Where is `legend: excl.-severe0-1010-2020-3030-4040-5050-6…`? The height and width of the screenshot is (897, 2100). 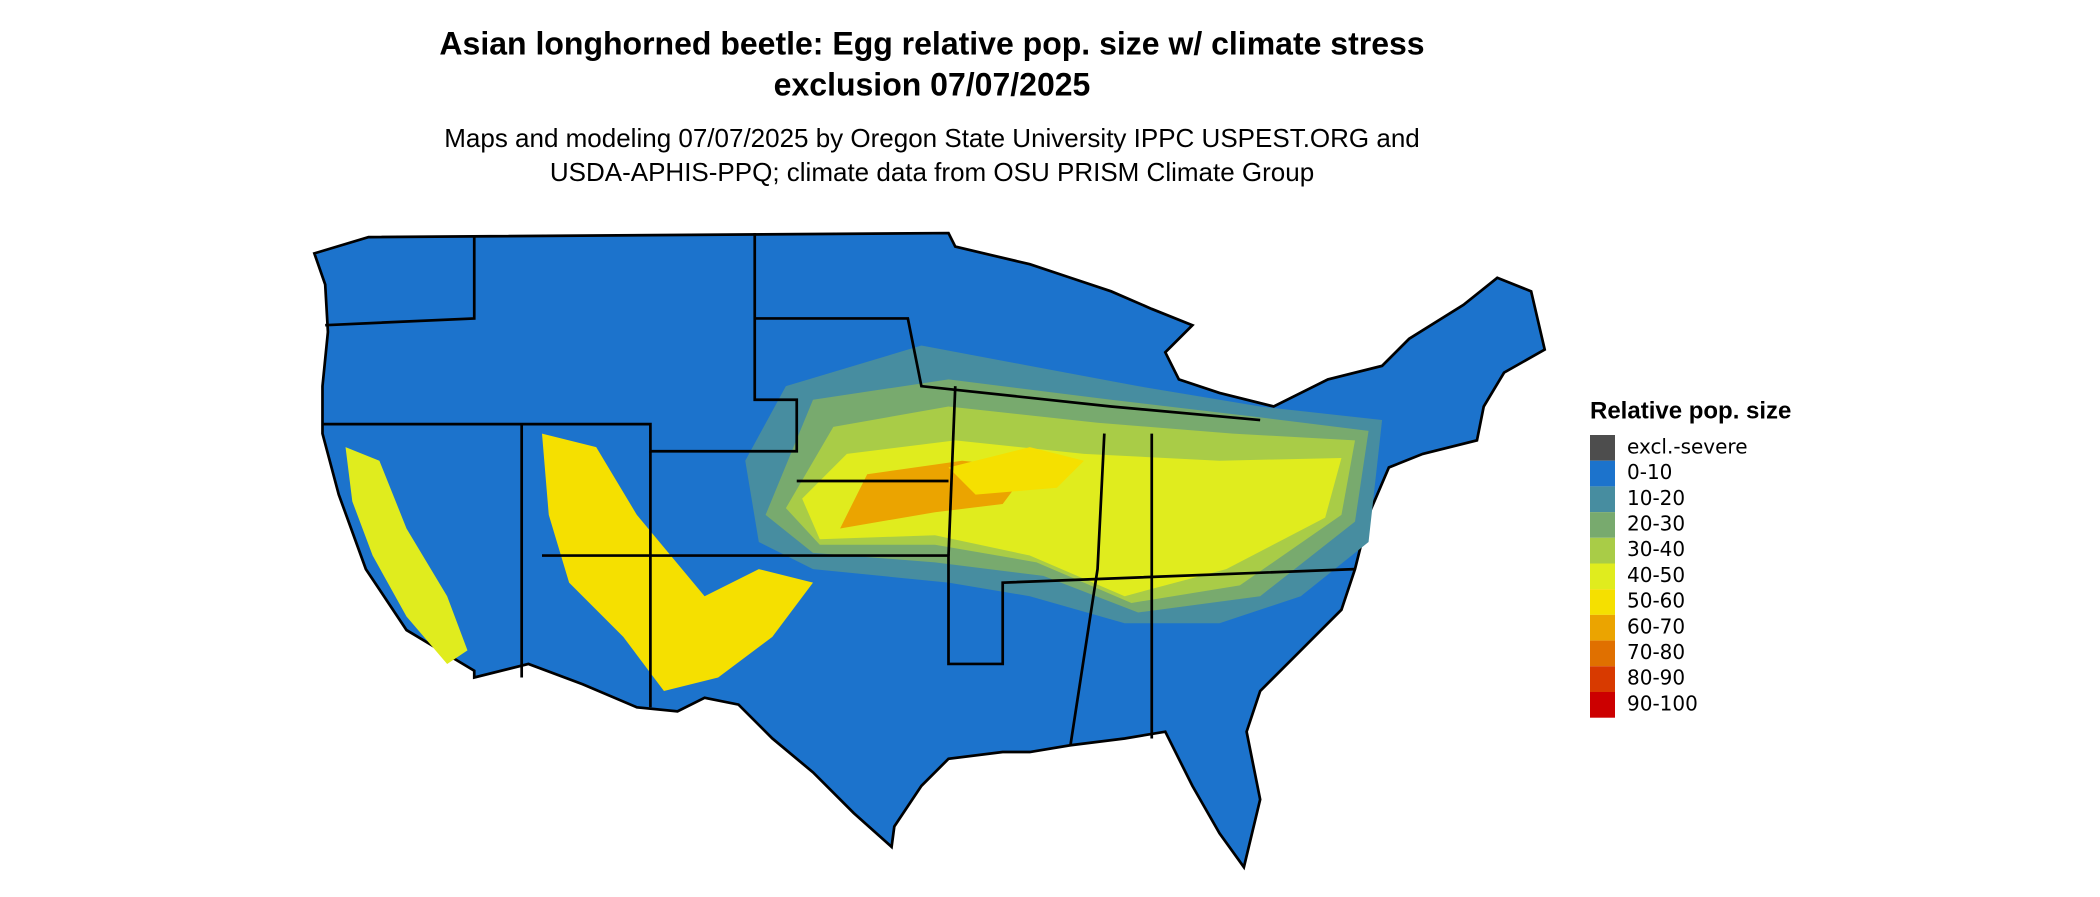 legend: excl.-severe0-1010-2020-3030-4040-5050-6… is located at coordinates (1669, 576).